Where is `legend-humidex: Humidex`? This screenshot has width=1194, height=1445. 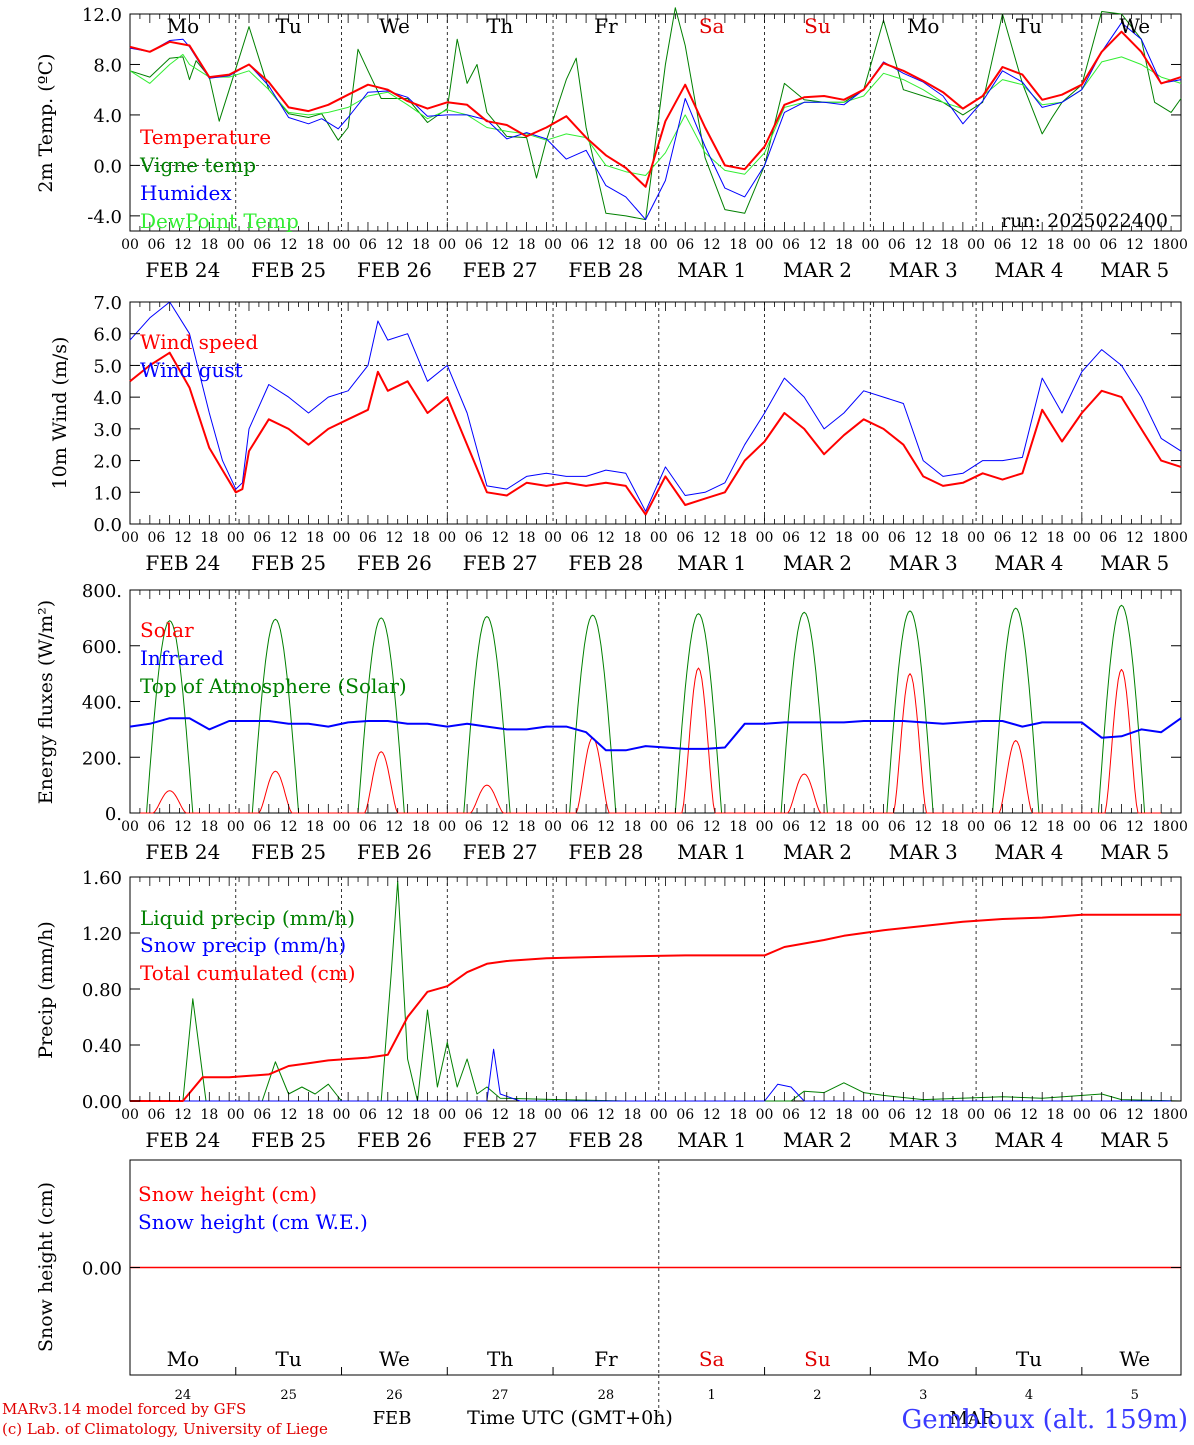 legend-humidex: Humidex is located at coordinates (186, 193).